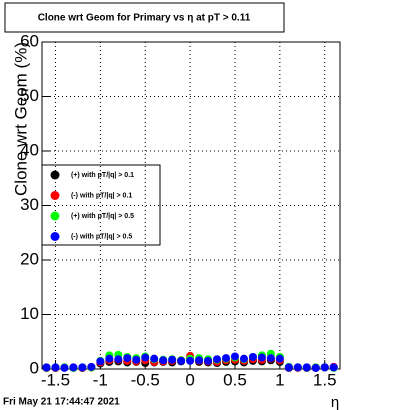  I want to click on x-tick-label: 0.5, so click(235, 379).